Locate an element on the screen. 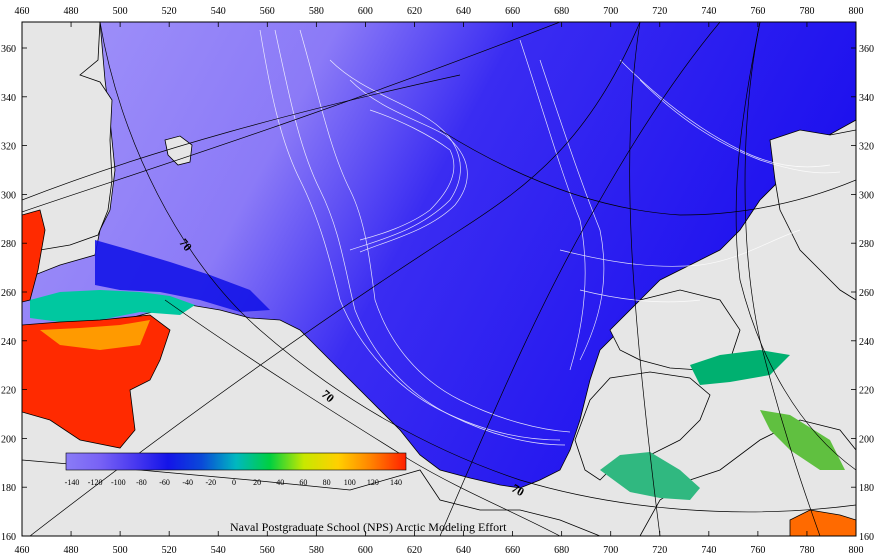  y-tick-label-right: 220 is located at coordinates (866, 391).